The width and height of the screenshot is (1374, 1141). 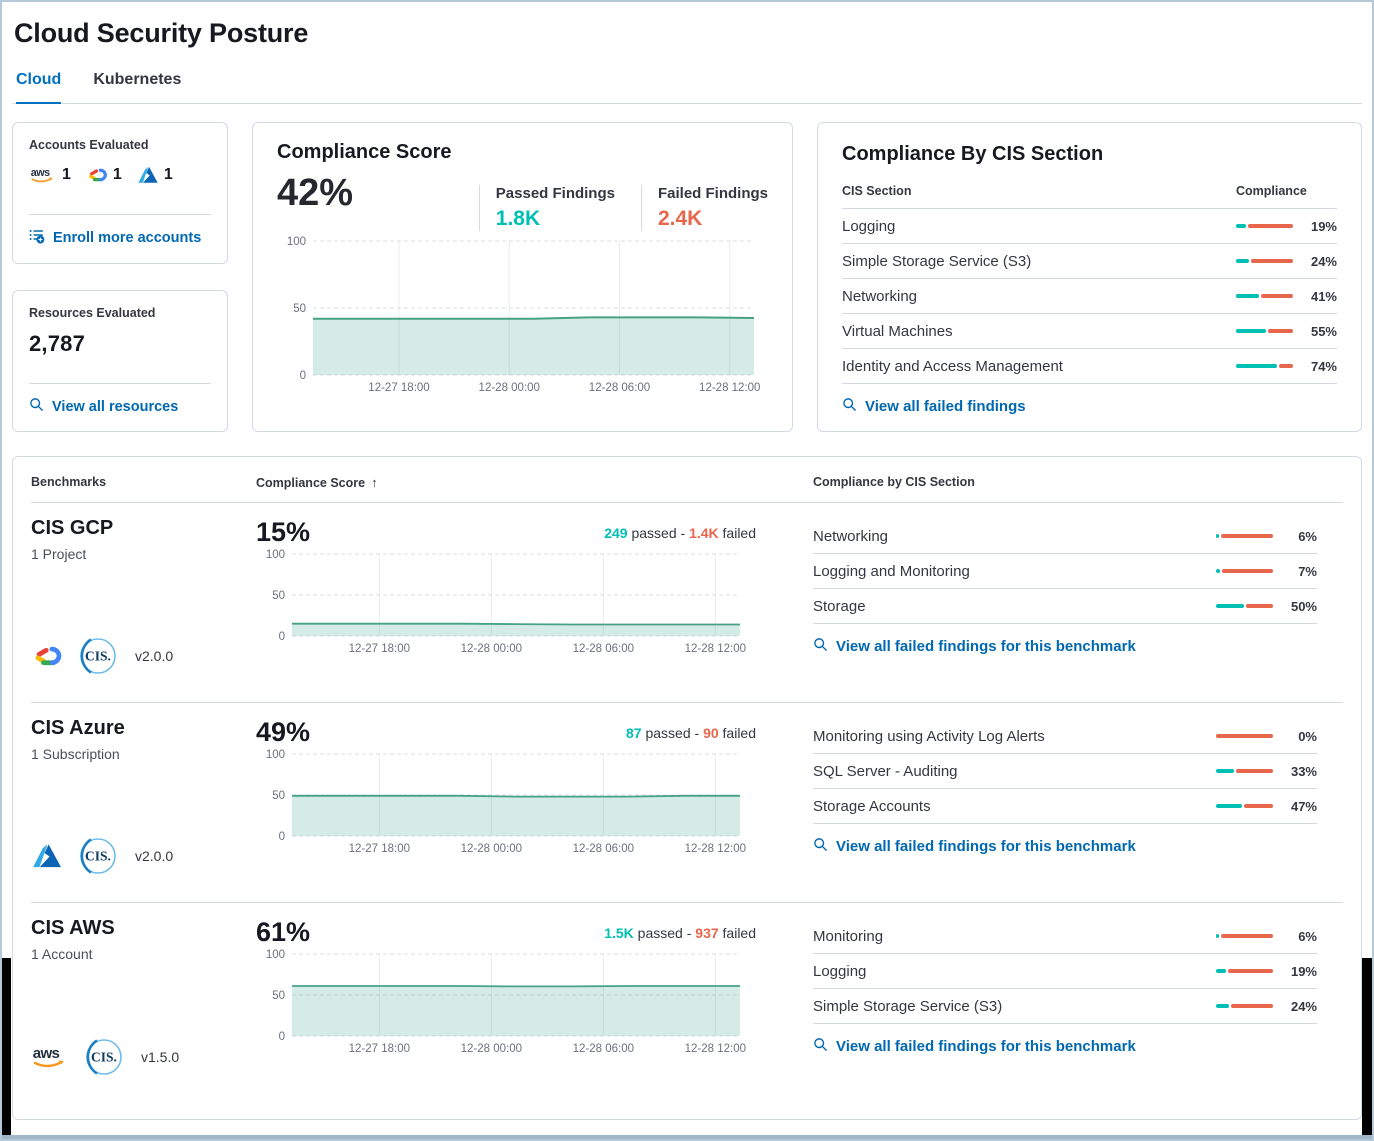 I want to click on benchmarks-column-header: Benchmarks, so click(x=69, y=482).